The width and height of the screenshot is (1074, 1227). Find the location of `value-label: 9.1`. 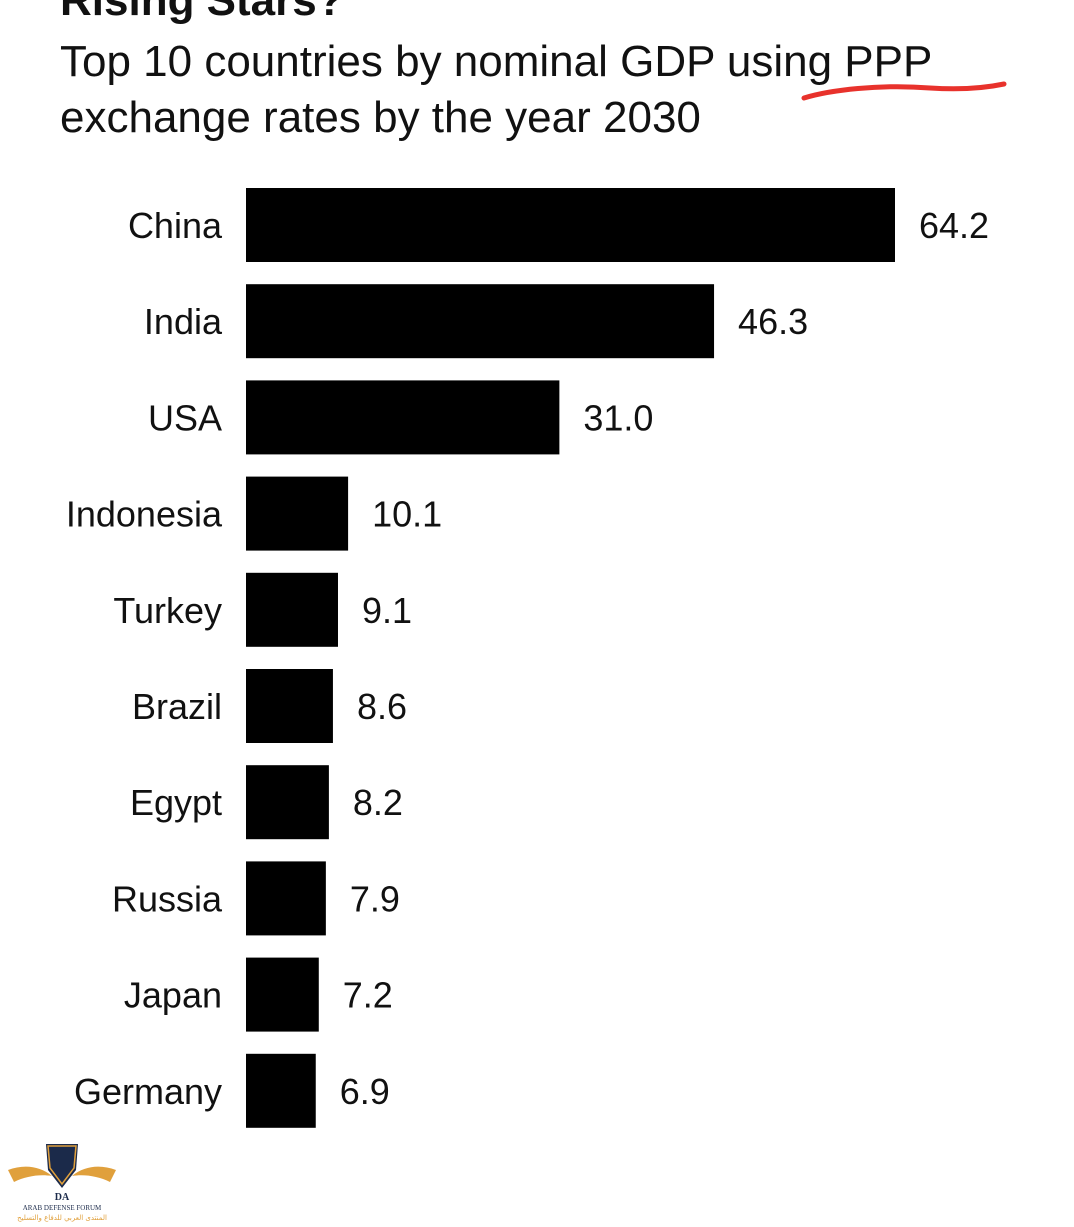

value-label: 9.1 is located at coordinates (387, 610).